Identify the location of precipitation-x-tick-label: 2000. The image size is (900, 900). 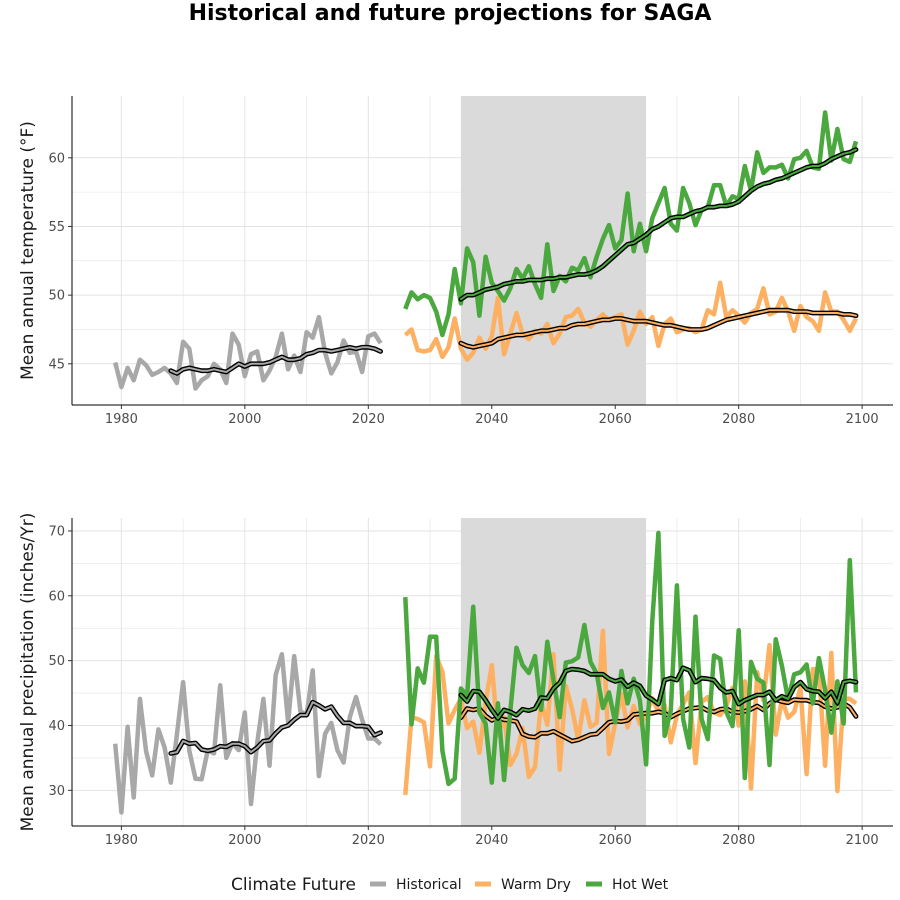
(244, 840).